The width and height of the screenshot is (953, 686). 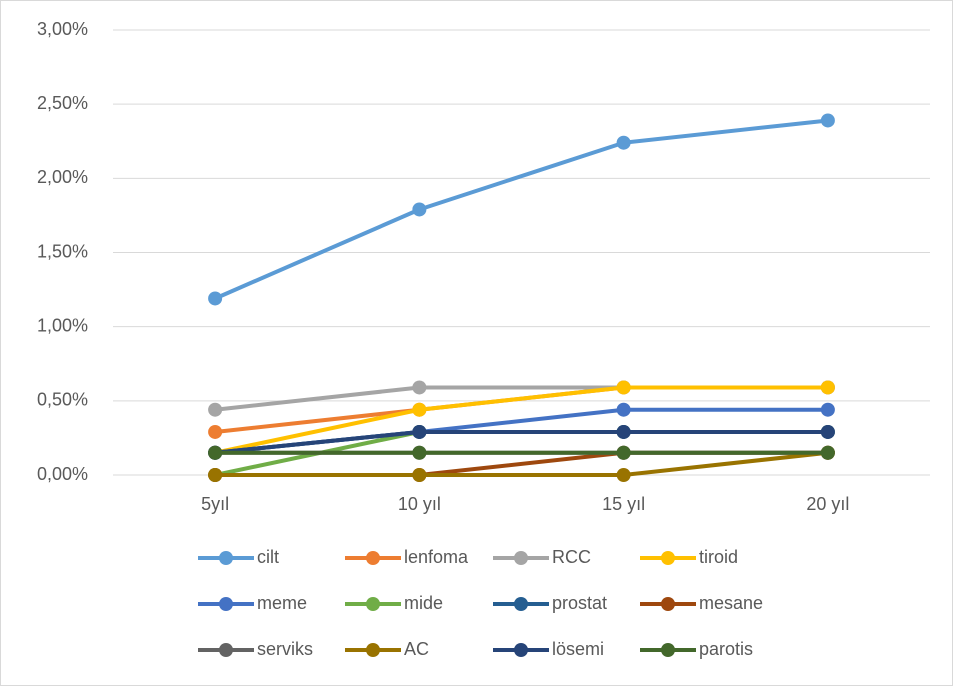 What do you see at coordinates (62, 325) in the screenshot?
I see `y-tick-label: 1,00%` at bounding box center [62, 325].